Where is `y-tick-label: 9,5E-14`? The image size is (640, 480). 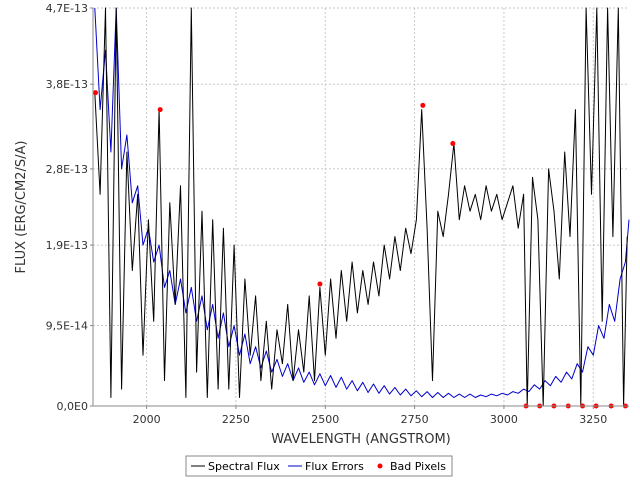
y-tick-label: 9,5E-14 is located at coordinates (67, 326).